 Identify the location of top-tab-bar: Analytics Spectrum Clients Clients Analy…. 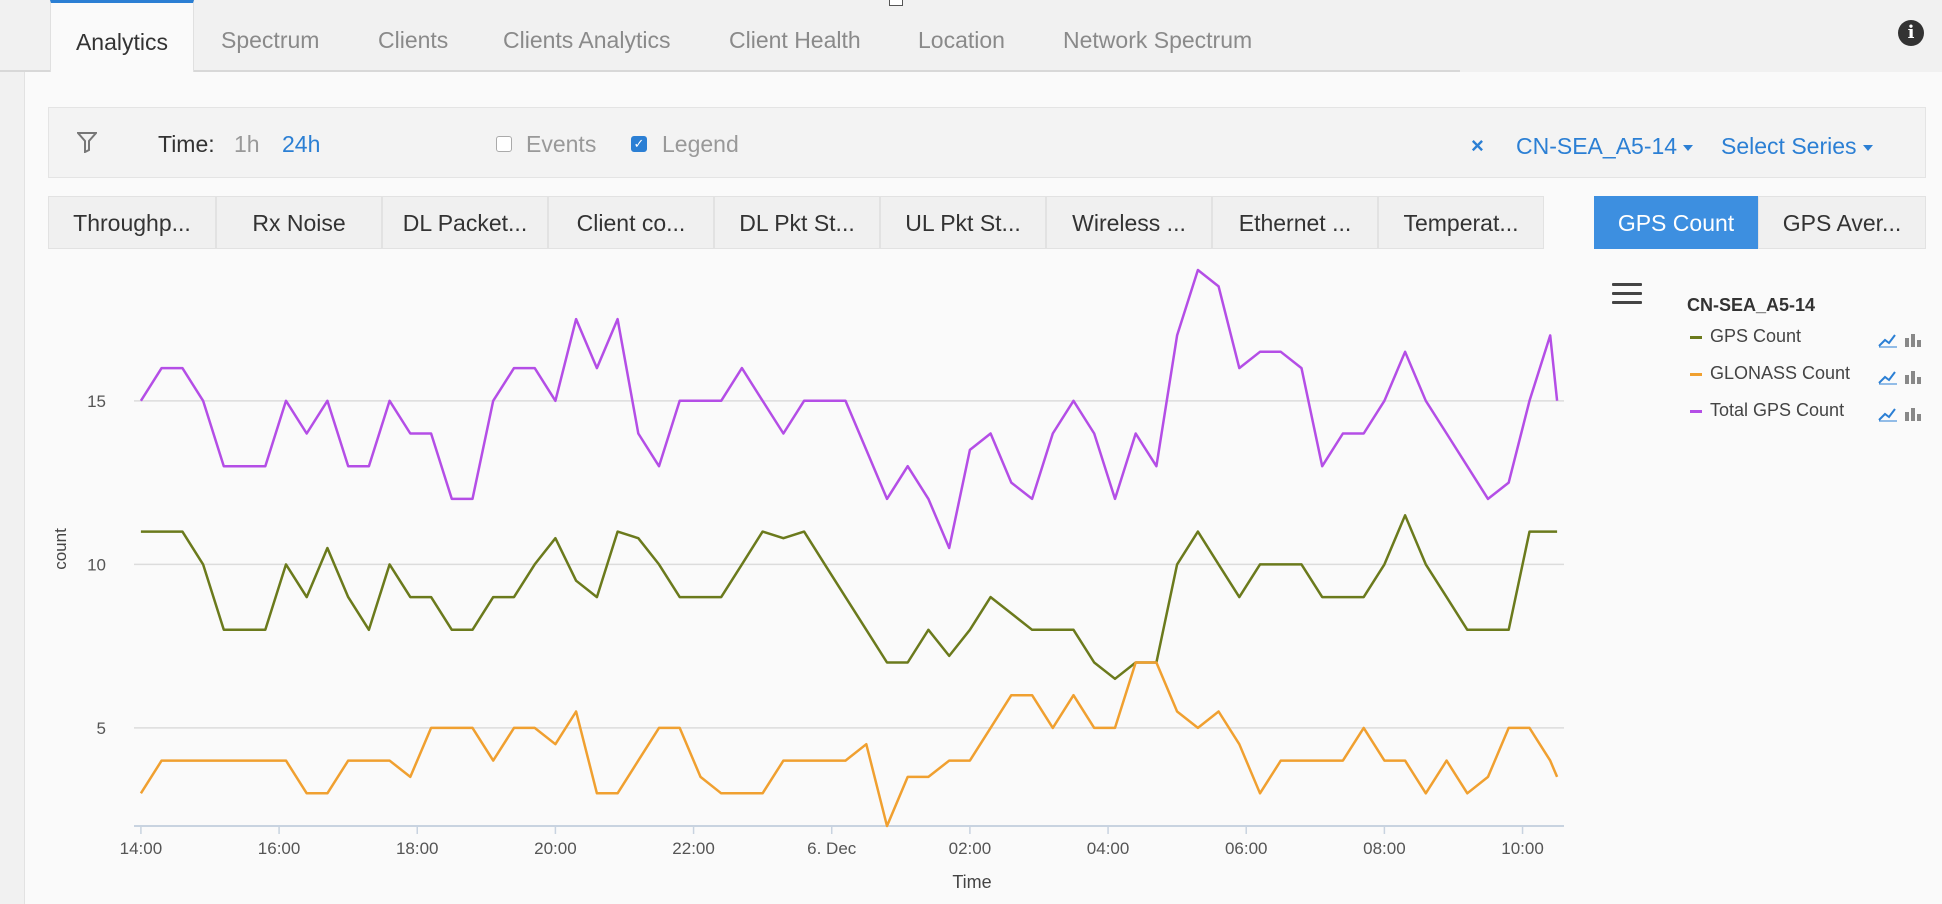
(971, 36).